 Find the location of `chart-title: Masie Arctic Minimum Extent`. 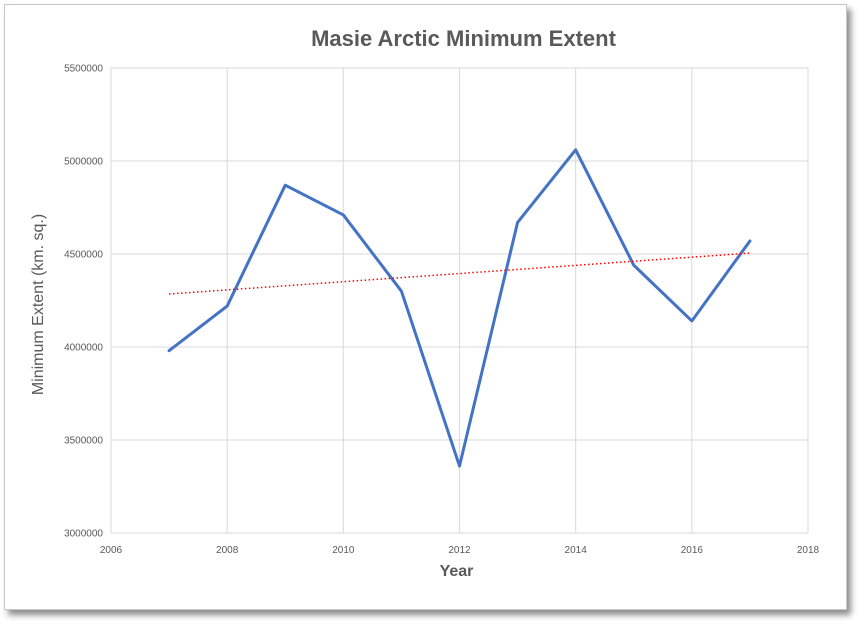

chart-title: Masie Arctic Minimum Extent is located at coordinates (463, 38).